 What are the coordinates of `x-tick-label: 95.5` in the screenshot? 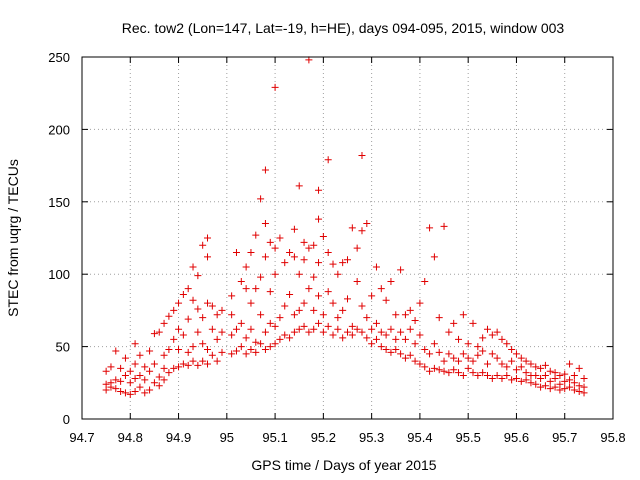 It's located at (468, 437).